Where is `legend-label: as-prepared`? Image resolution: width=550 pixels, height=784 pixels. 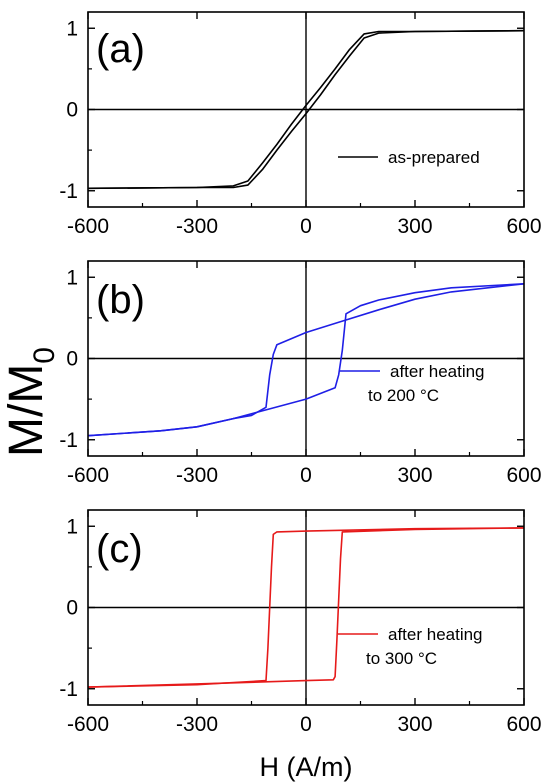 legend-label: as-prepared is located at coordinates (434, 157).